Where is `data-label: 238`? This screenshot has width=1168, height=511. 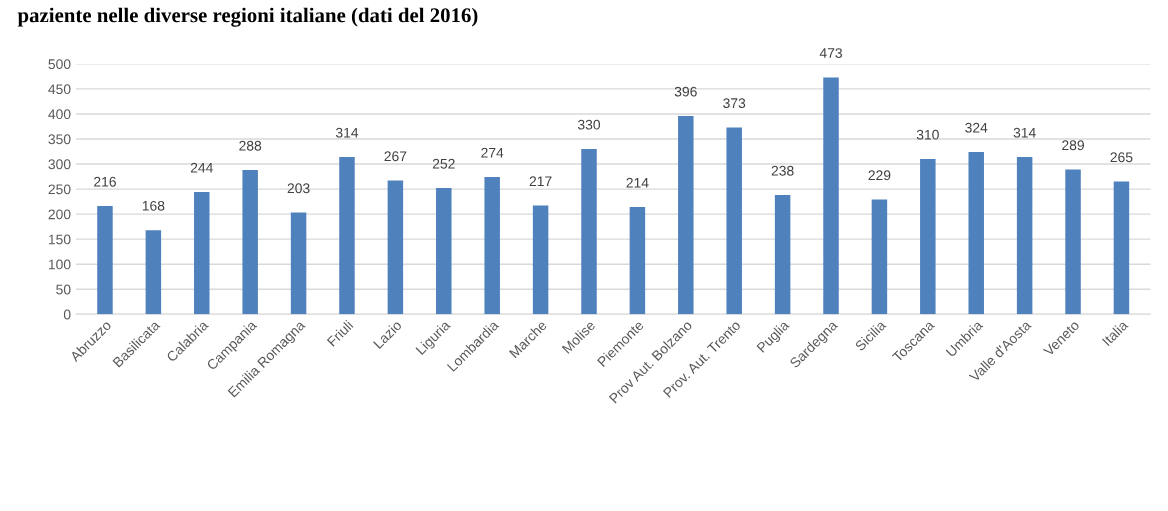
data-label: 238 is located at coordinates (782, 170).